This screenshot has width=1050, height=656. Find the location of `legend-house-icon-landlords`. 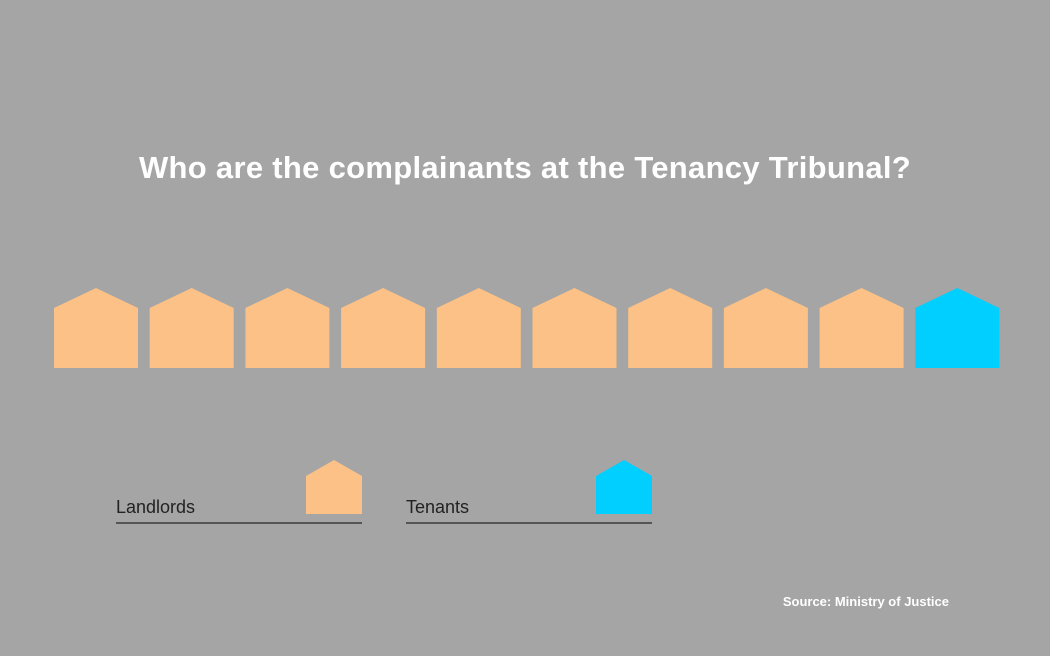

legend-house-icon-landlords is located at coordinates (334, 487).